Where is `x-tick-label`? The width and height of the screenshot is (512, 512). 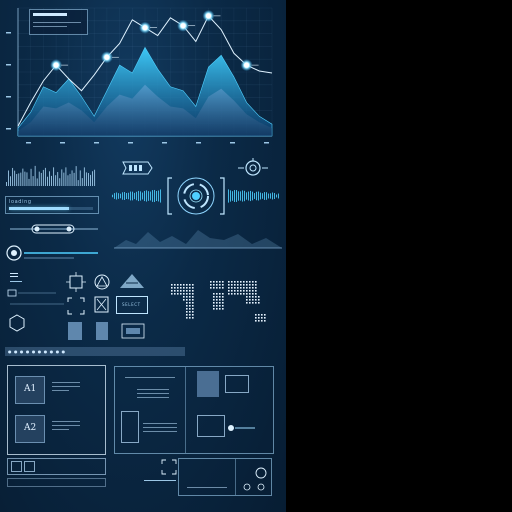
x-tick-label is located at coordinates (62, 143).